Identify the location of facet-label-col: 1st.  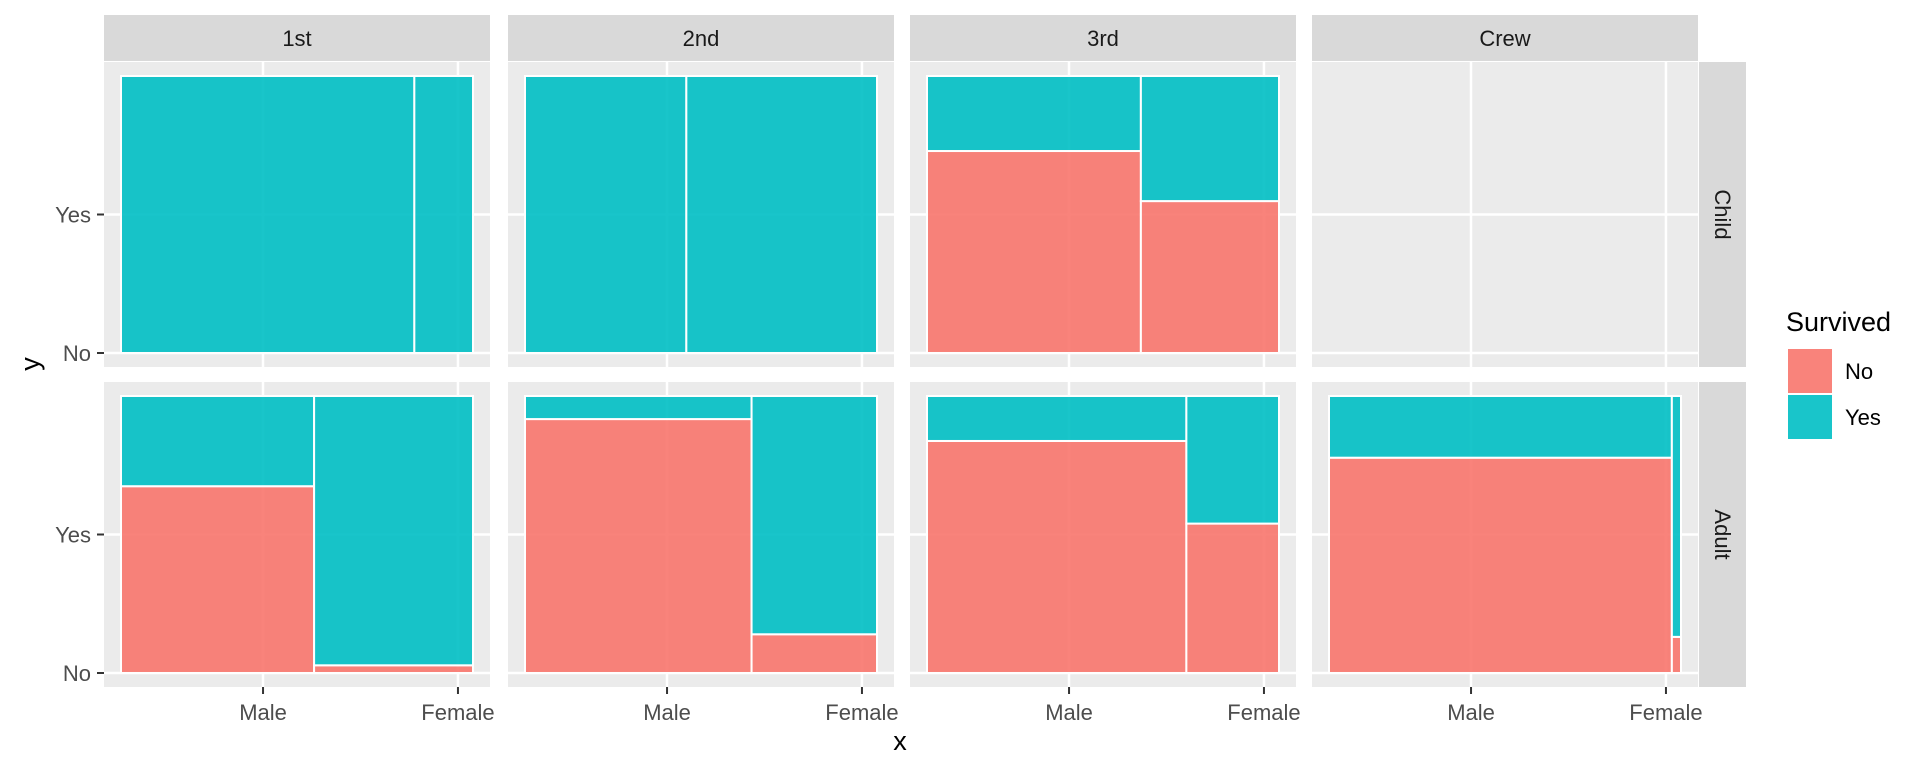
(296, 38).